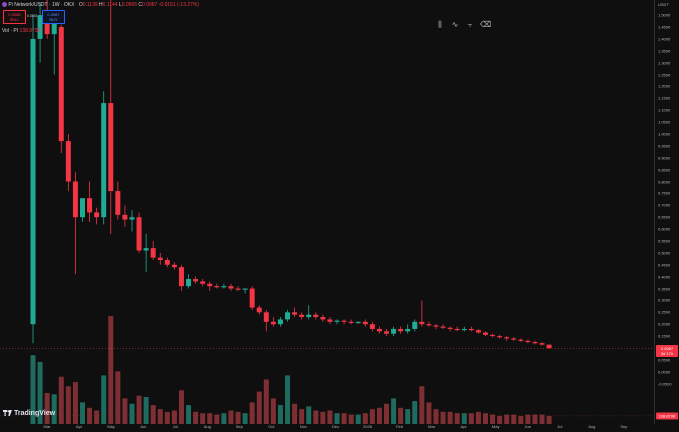 This screenshot has width=679, height=432. What do you see at coordinates (32, 16) in the screenshot?
I see `spread-value: 0.0001` at bounding box center [32, 16].